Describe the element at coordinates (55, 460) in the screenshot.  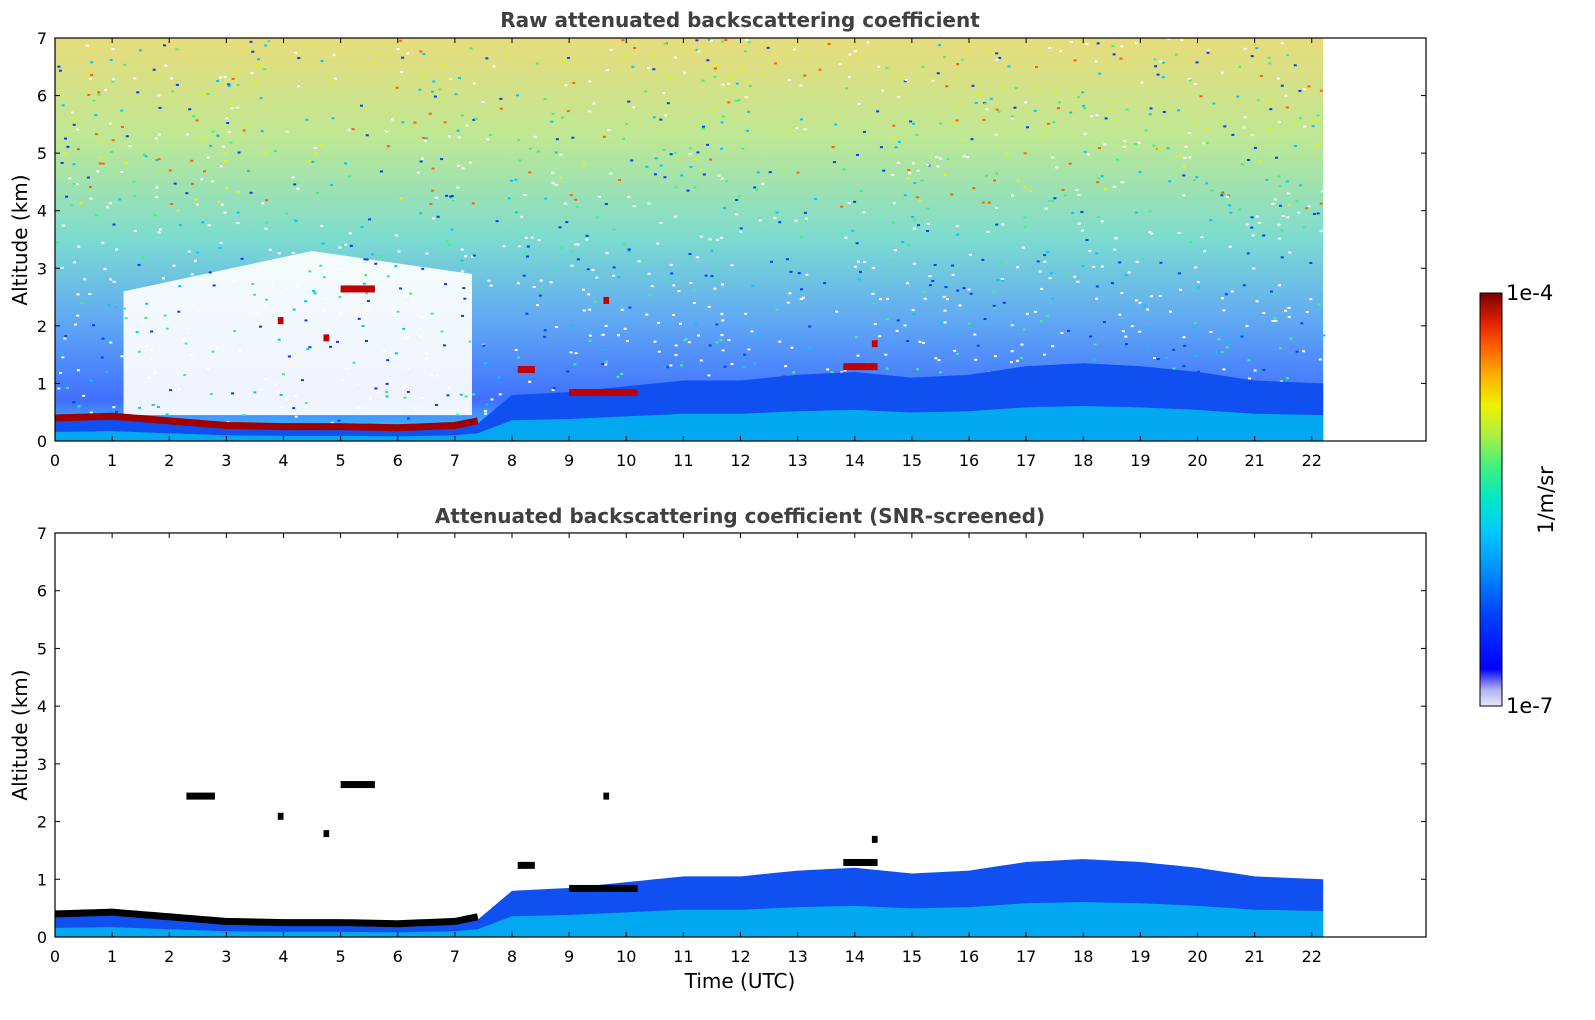
I see `x-tick-label: 0` at that location.